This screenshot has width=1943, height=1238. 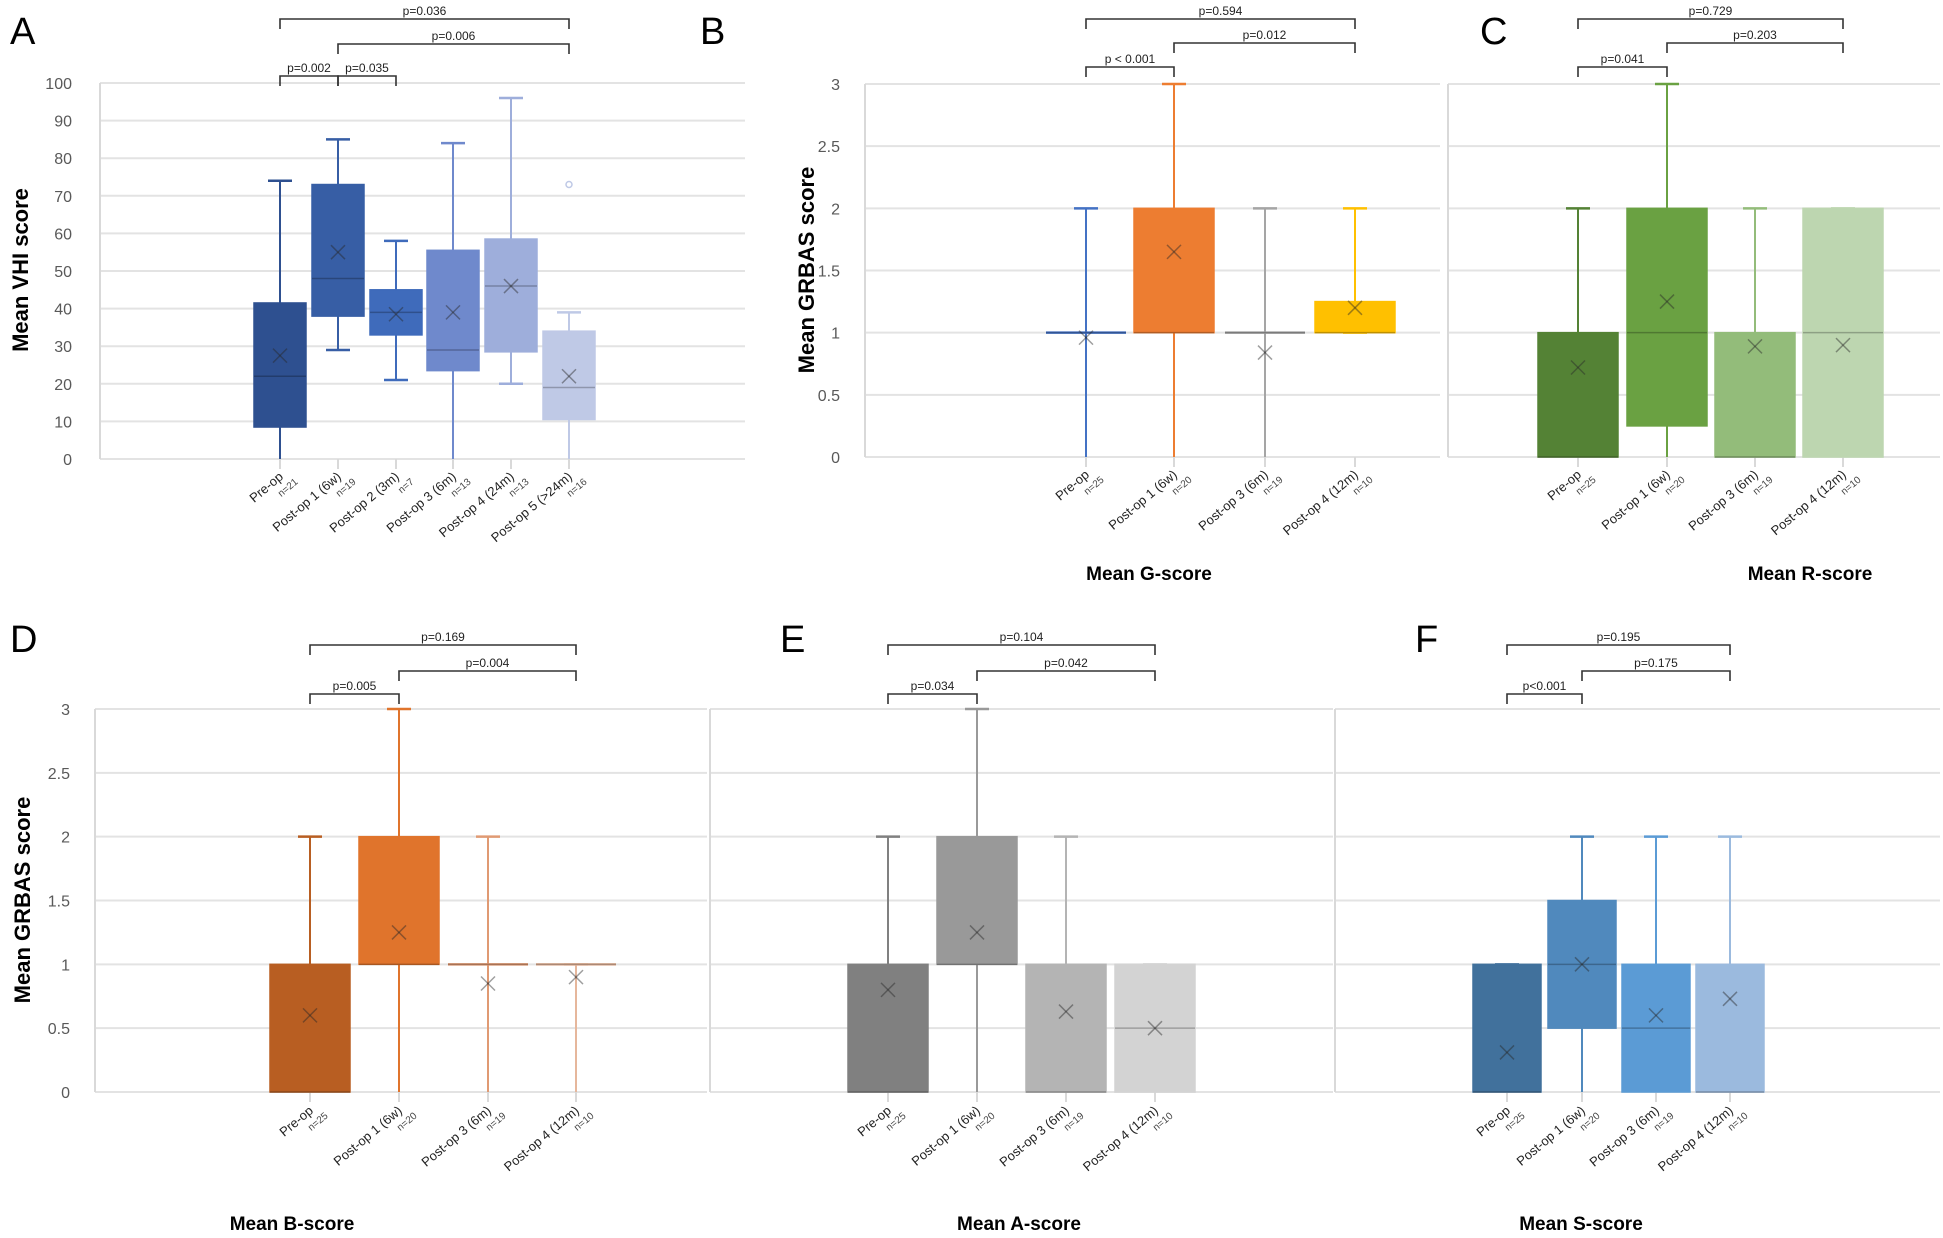 I want to click on category-label: Post-op 1 (6w), so click(x=1551, y=1136).